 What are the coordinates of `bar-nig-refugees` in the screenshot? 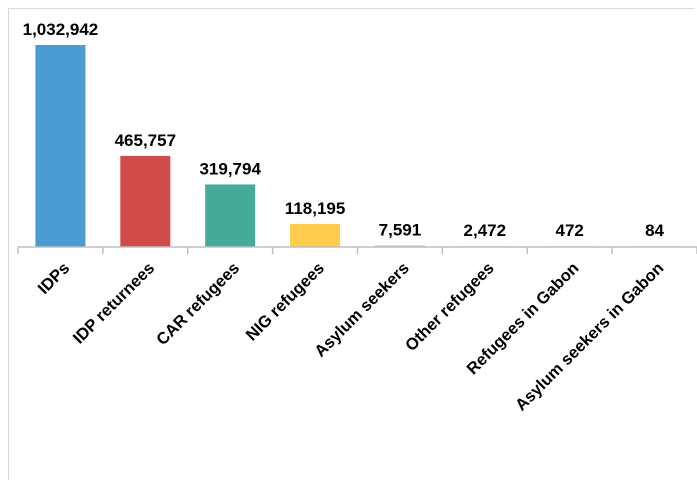 It's located at (315, 235).